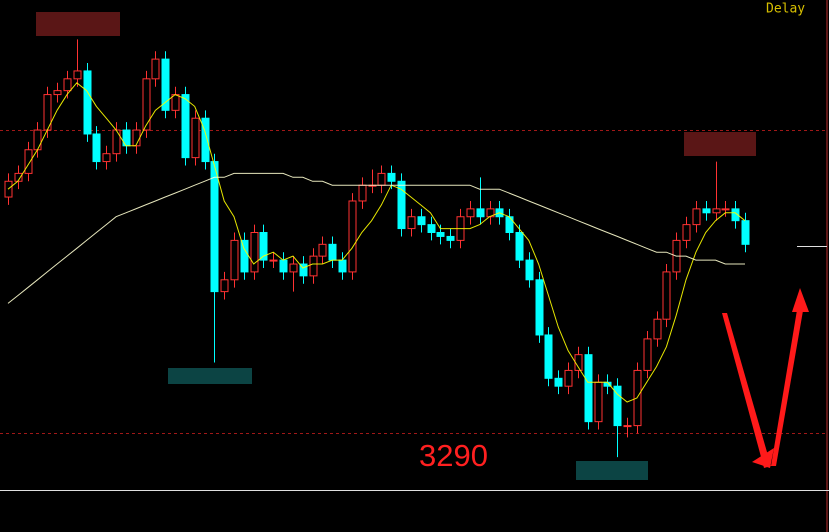 This screenshot has height=532, width=829. What do you see at coordinates (785, 9) in the screenshot?
I see `status-label: Delay` at bounding box center [785, 9].